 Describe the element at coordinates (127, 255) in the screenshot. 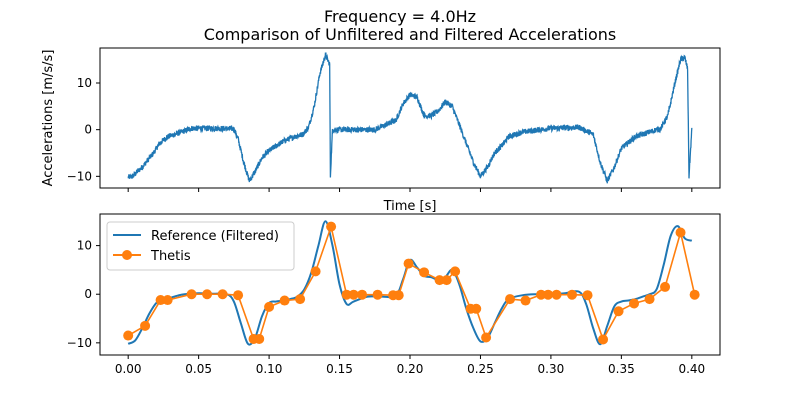

I see `legend-thetis-marker` at that location.